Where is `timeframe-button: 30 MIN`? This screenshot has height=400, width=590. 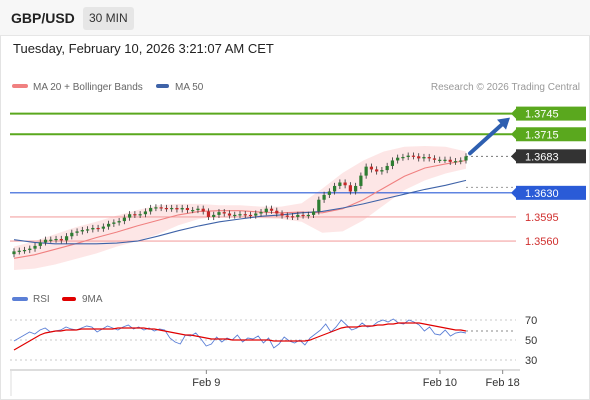 timeframe-button: 30 MIN is located at coordinates (108, 18).